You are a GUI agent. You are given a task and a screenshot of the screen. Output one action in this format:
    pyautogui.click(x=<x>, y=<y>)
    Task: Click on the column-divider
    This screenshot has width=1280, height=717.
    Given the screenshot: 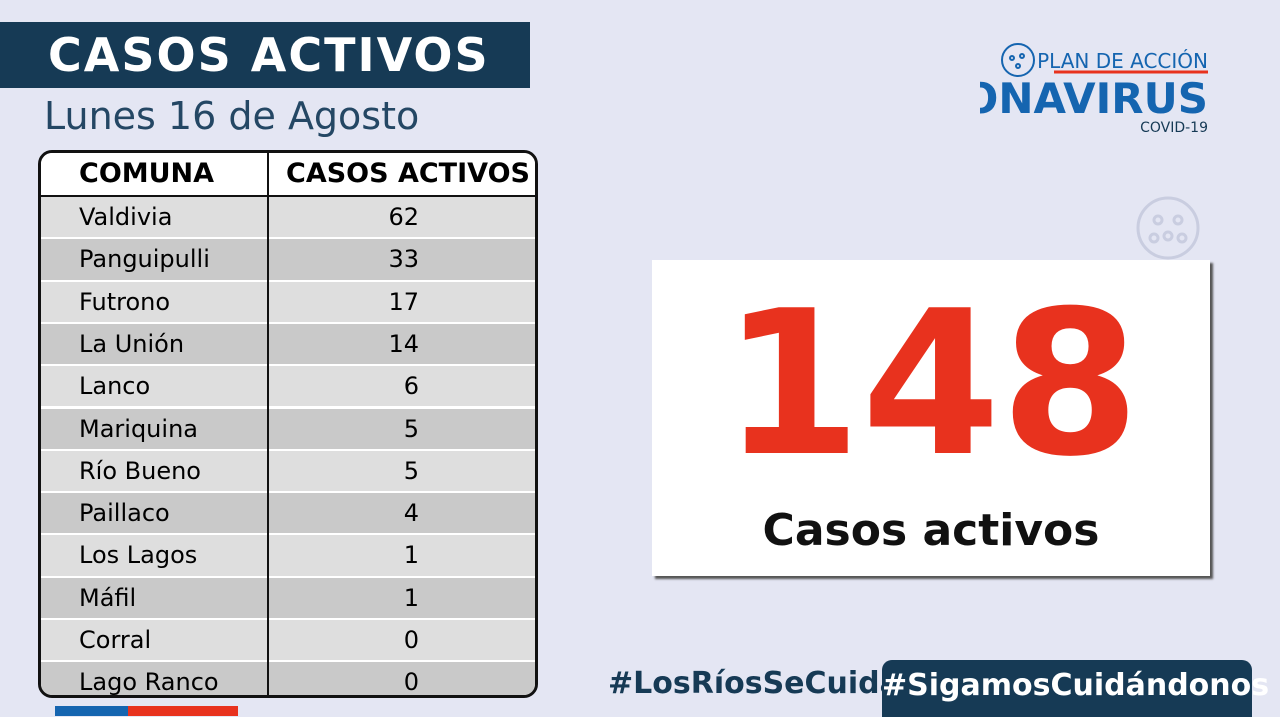 What is the action you would take?
    pyautogui.click(x=268, y=424)
    